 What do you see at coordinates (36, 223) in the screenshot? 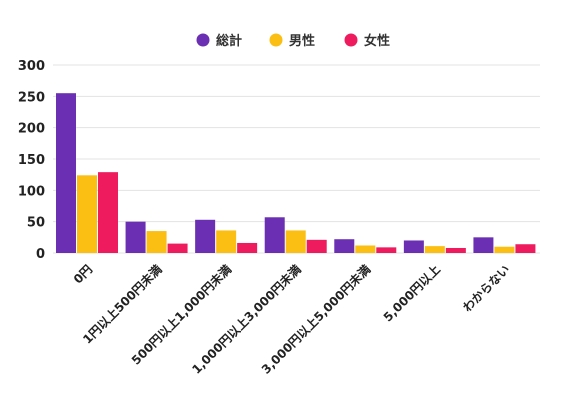
I see `y-tick-label: 50` at bounding box center [36, 223].